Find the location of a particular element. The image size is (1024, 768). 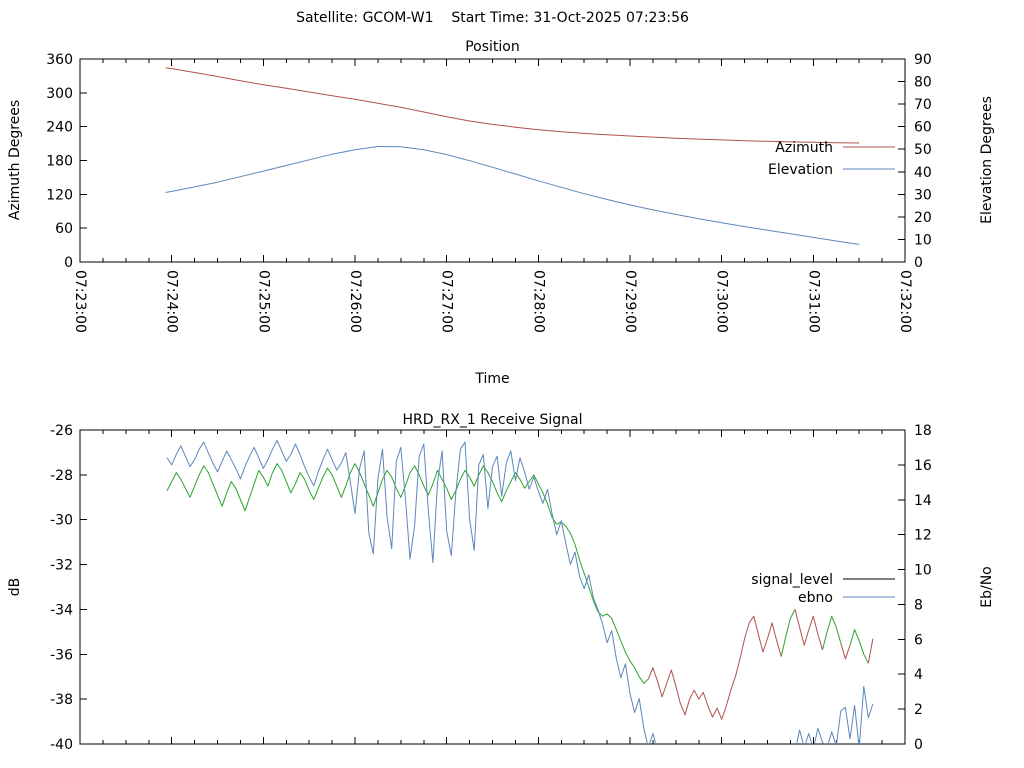

y-tick-label: -26 is located at coordinates (61, 431).